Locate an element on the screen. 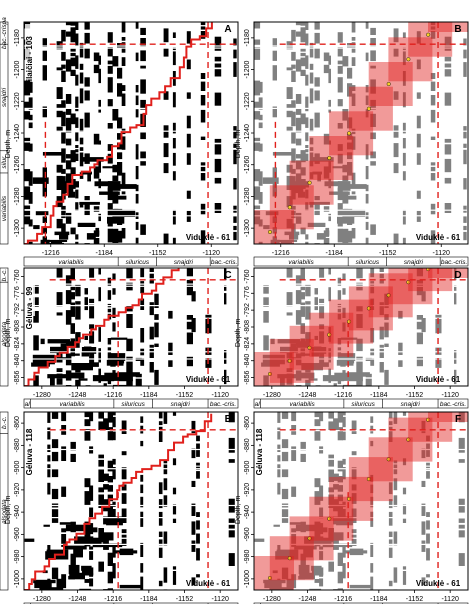 This screenshot has width=474, height=604. alignment-path is located at coordinates (118, 501).